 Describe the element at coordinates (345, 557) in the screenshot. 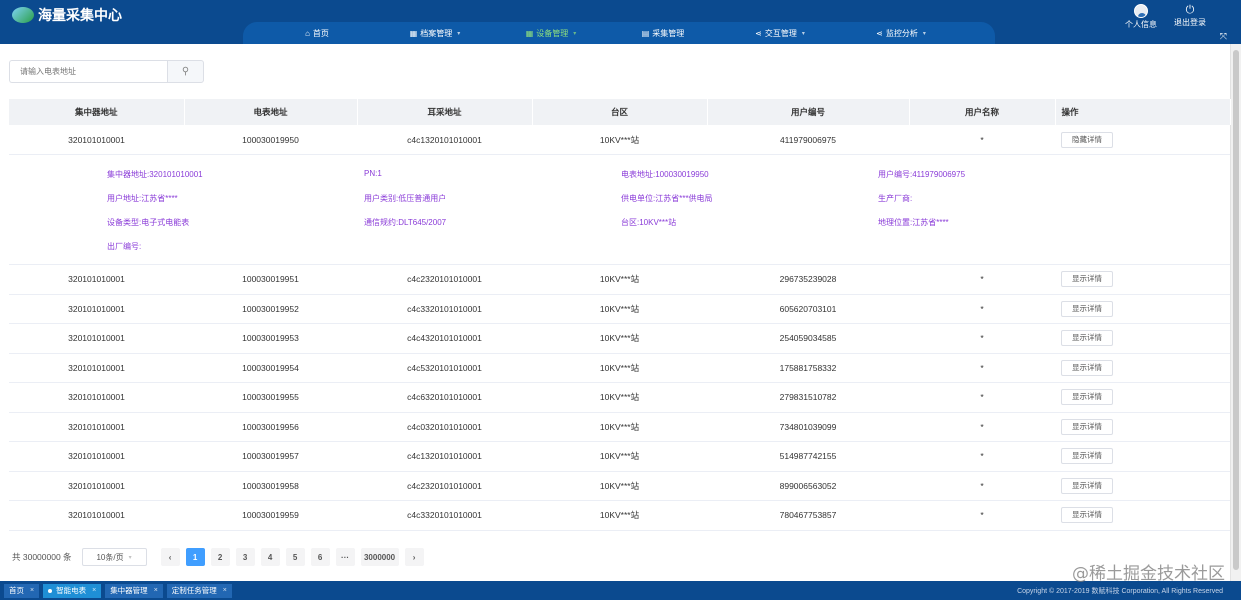

I see `page-ellipsis: ···` at that location.